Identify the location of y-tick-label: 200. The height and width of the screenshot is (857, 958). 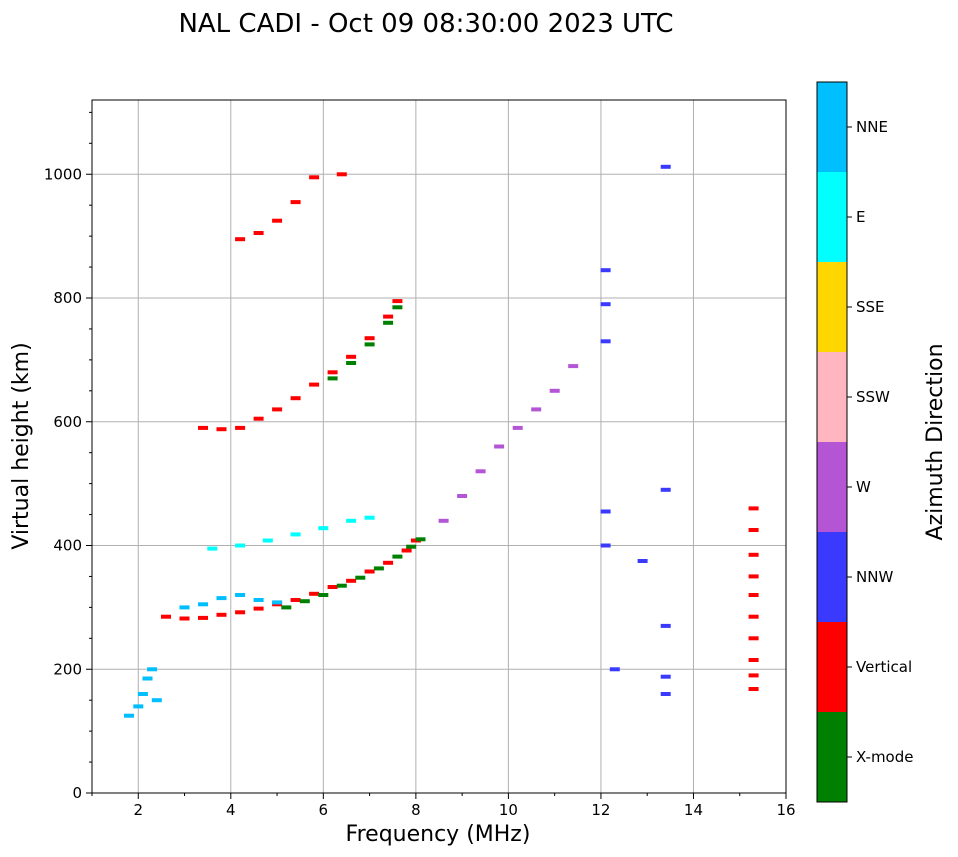
(67, 669).